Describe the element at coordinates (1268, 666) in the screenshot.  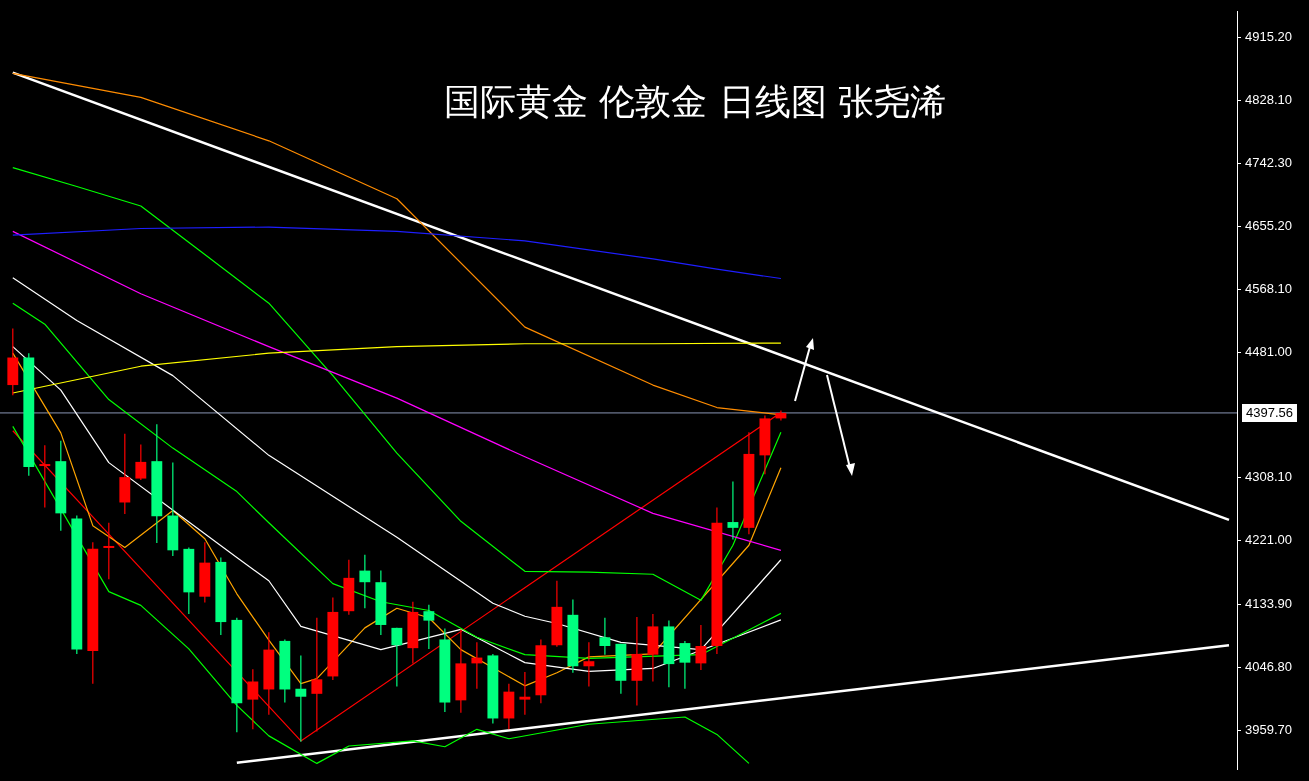
I see `y-tick-label: 4046.80` at that location.